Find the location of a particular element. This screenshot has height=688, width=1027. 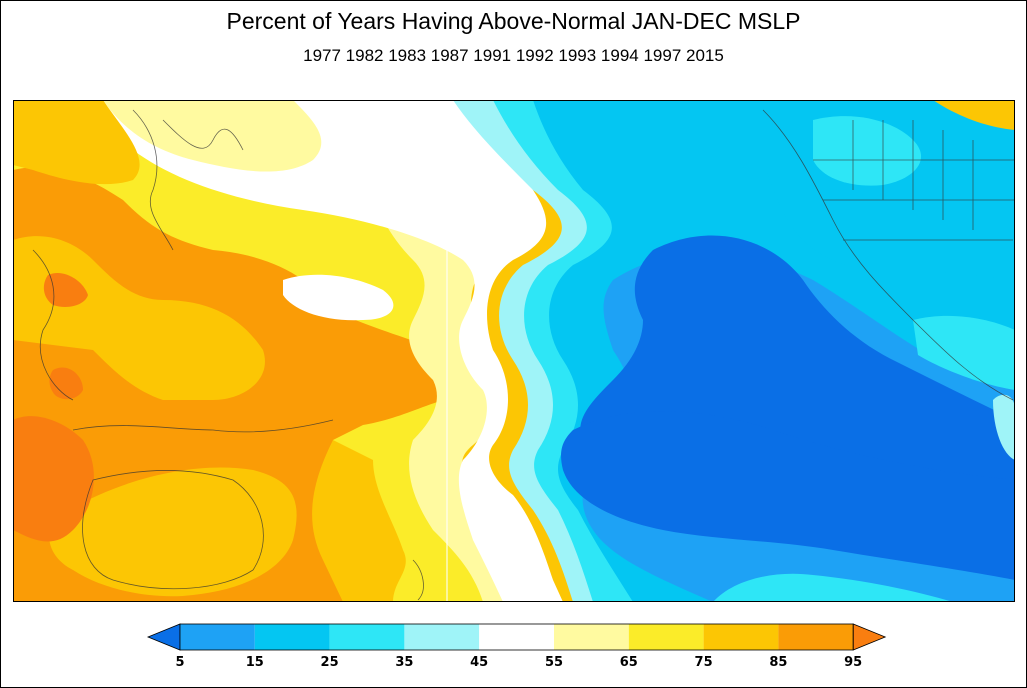

colorbar-tick-label: 45 is located at coordinates (479, 662).